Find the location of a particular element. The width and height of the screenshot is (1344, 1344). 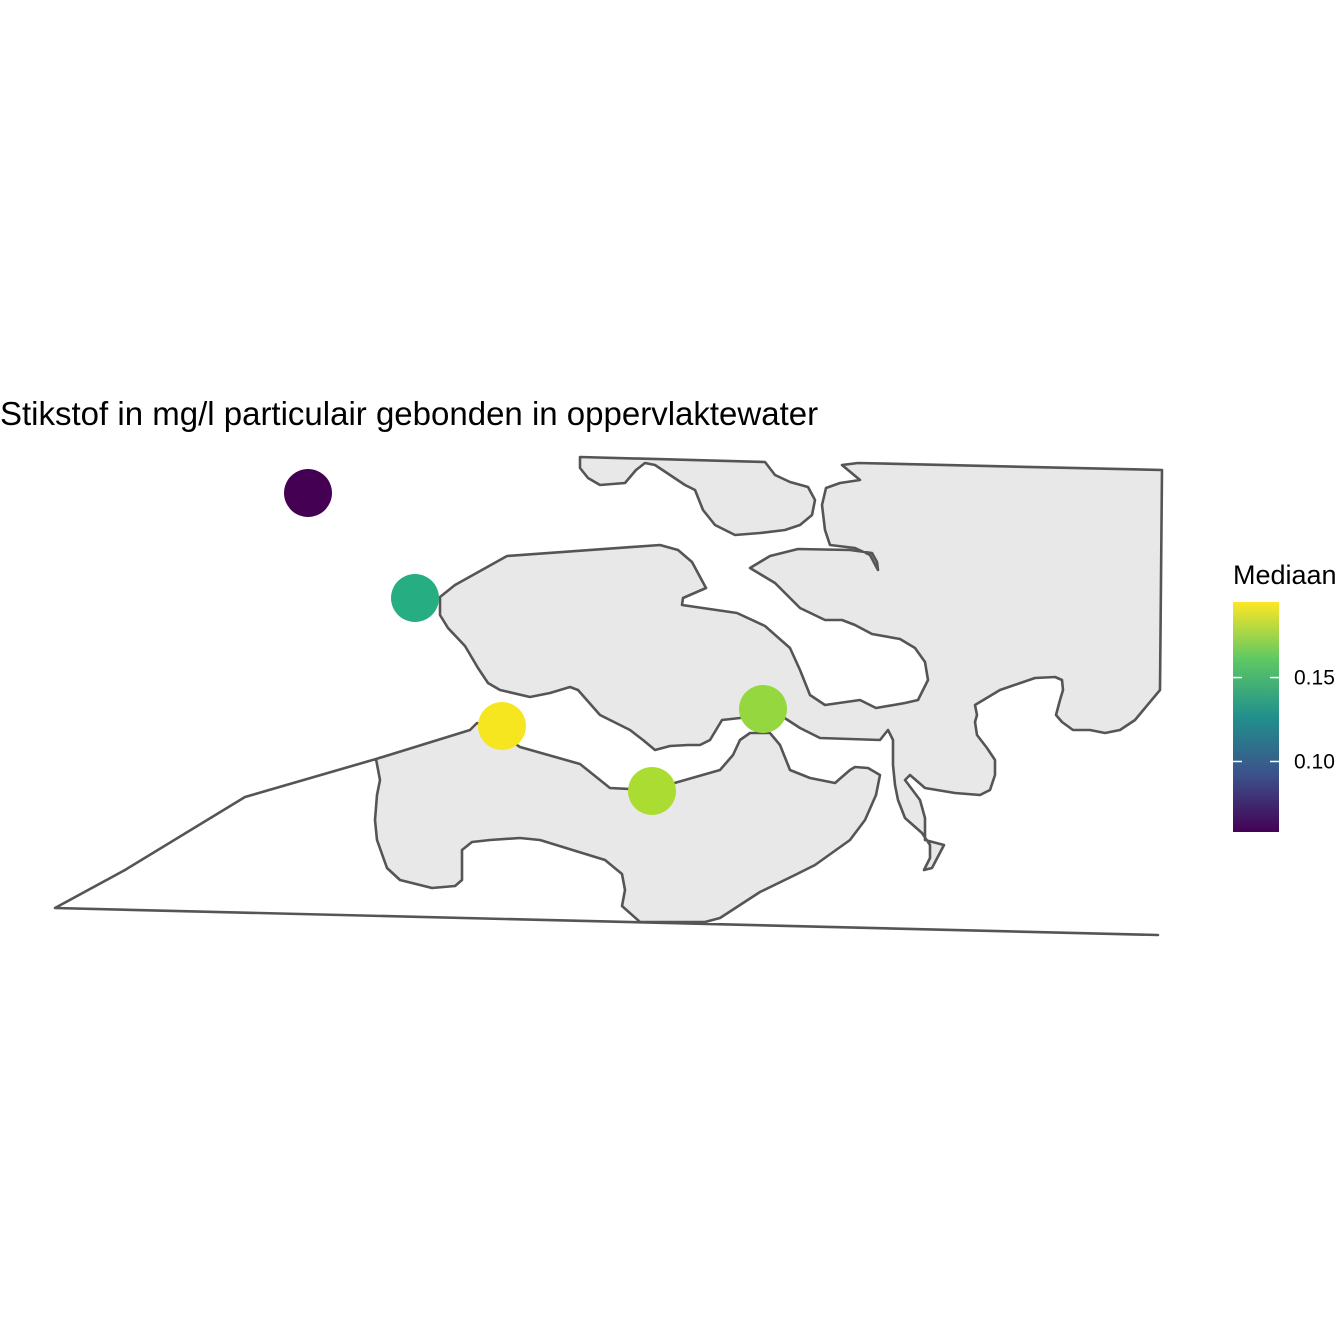

legend: Mediaan 0.15 0.10 is located at coordinates (1285, 696).